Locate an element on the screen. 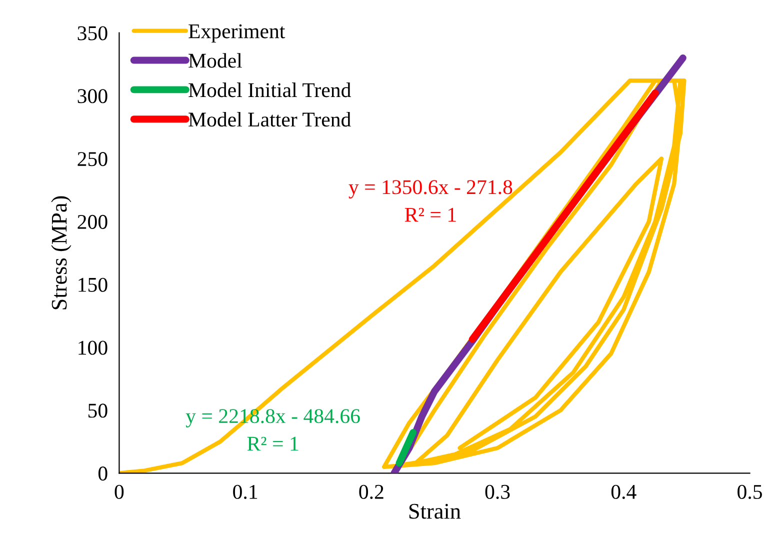 This screenshot has width=769, height=547. y-tick-label: 100 is located at coordinates (93, 347).